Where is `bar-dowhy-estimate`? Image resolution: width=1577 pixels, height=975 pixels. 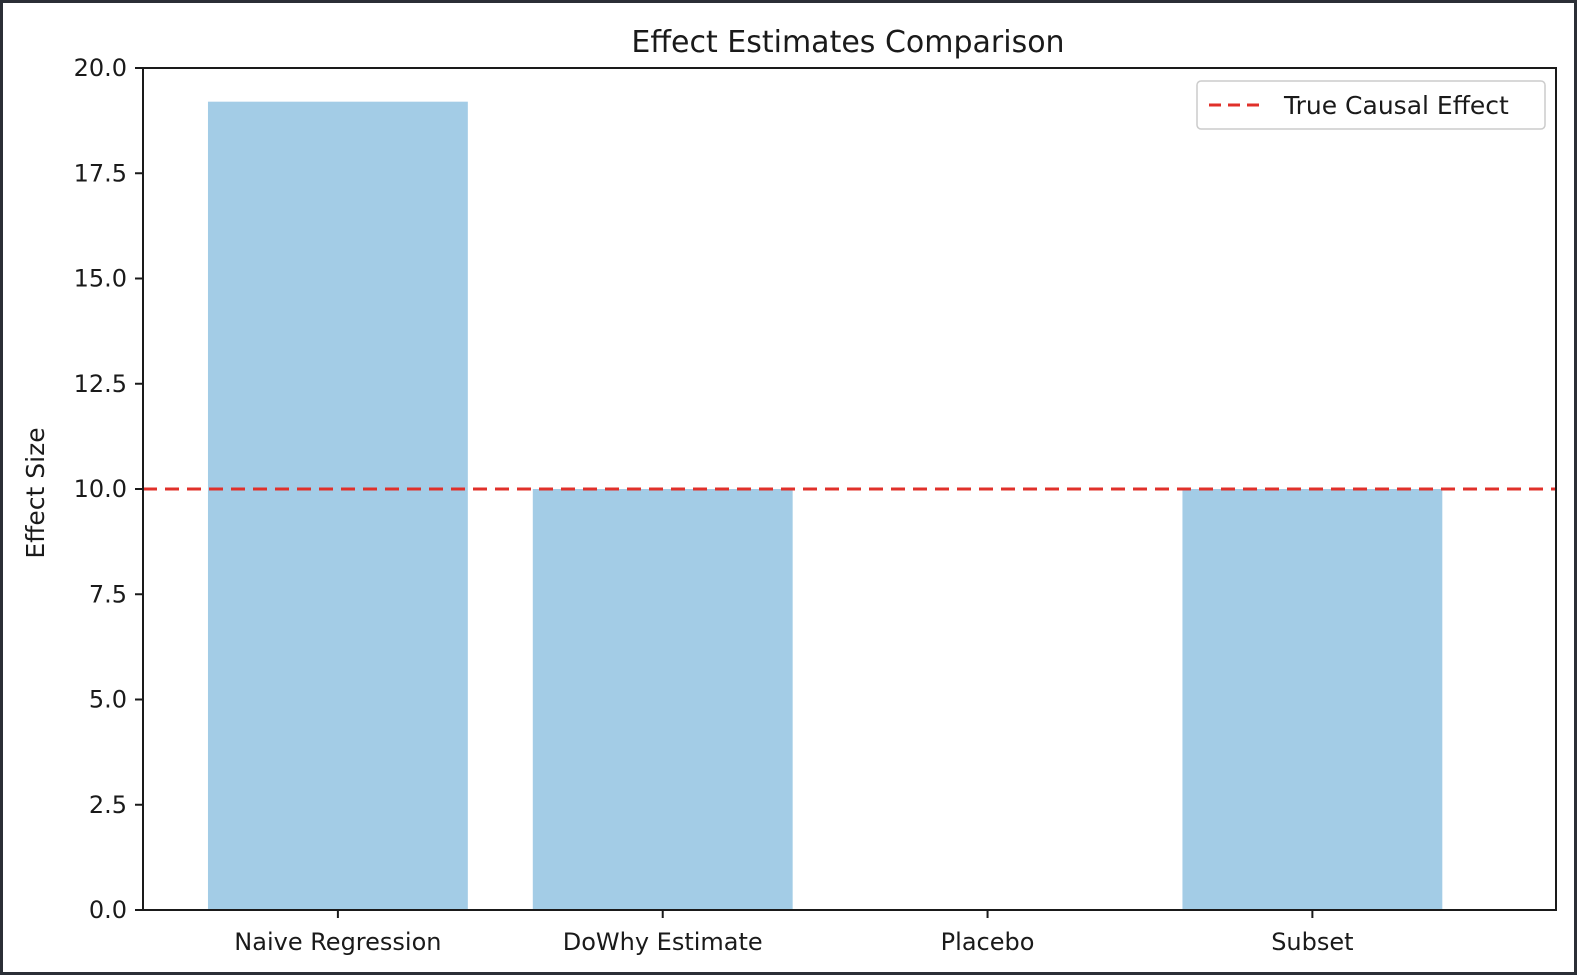
bar-dowhy-estimate is located at coordinates (662, 699).